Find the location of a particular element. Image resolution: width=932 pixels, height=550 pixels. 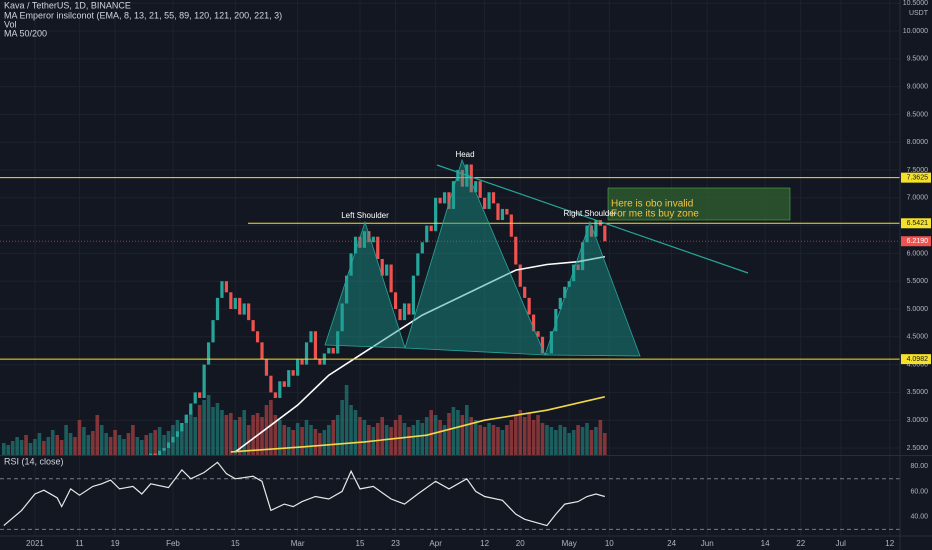

price-tag-label: 6.2190 is located at coordinates (918, 241).